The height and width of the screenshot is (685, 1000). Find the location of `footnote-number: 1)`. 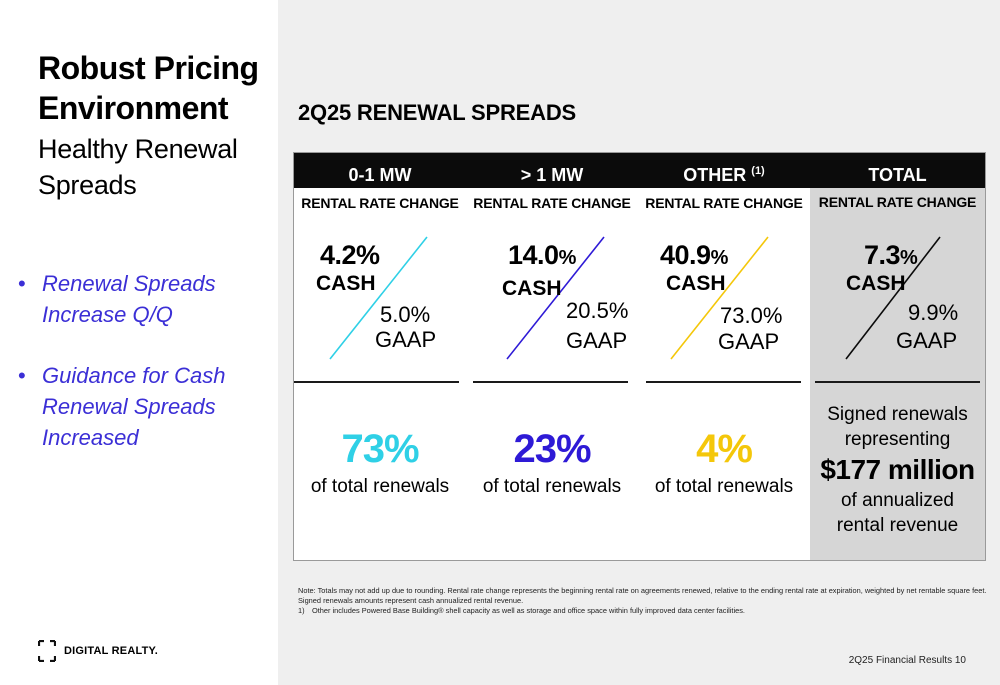

footnote-number: 1) is located at coordinates (301, 610).